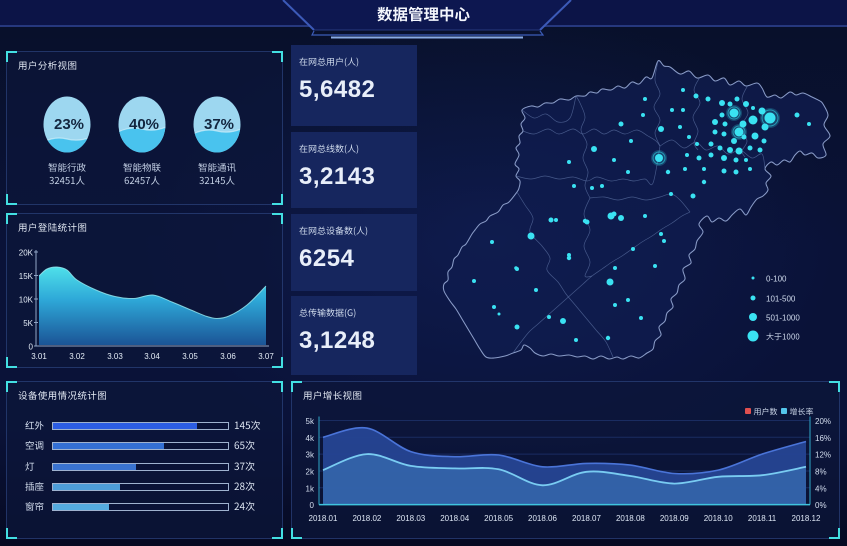 The width and height of the screenshot is (847, 546). What do you see at coordinates (823, 421) in the screenshot?
I see `svg-text: 20%` at bounding box center [823, 421].